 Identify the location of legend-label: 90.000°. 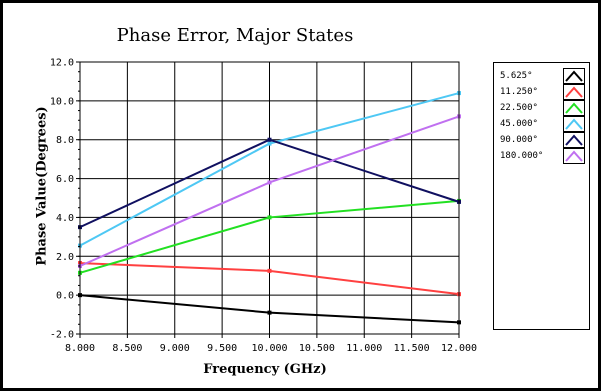
(519, 140).